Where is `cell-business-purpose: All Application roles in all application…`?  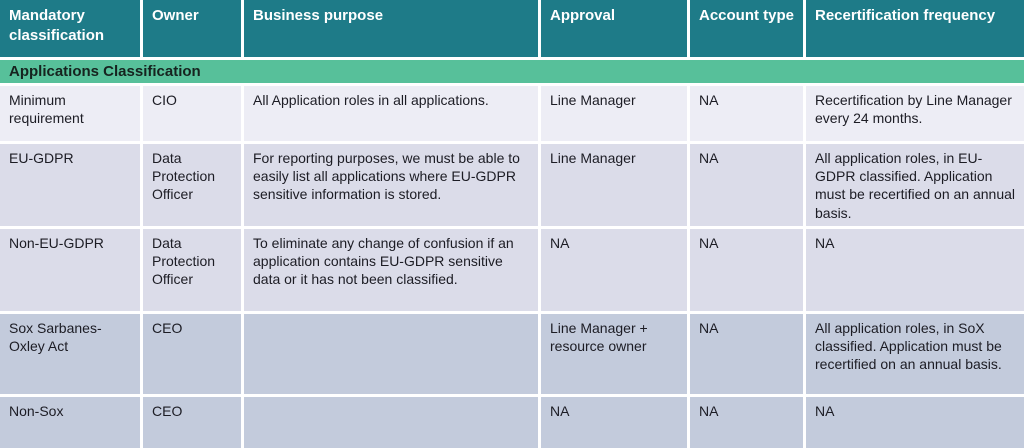 cell-business-purpose: All Application roles in all application… is located at coordinates (391, 113).